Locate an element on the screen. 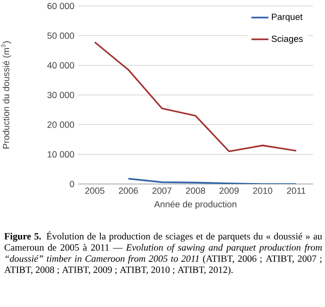 The image size is (325, 307). y-axis-title: Production du doussié (m$^{3}$) is located at coordinates (6, 95).